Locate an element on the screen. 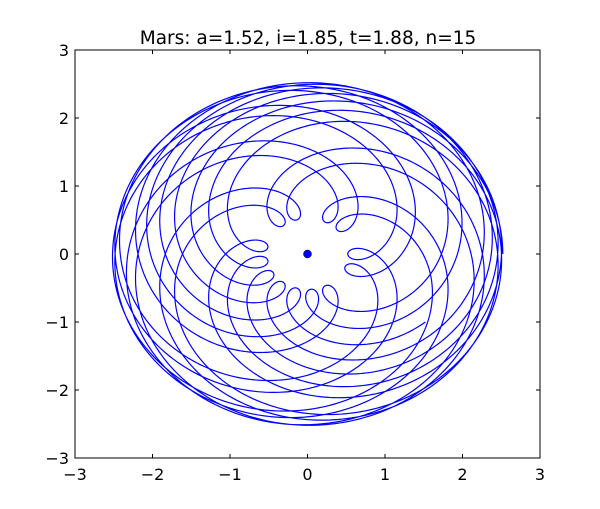 Image resolution: width=600 pixels, height=509 pixels. y-tick-label: 1 is located at coordinates (64, 186).